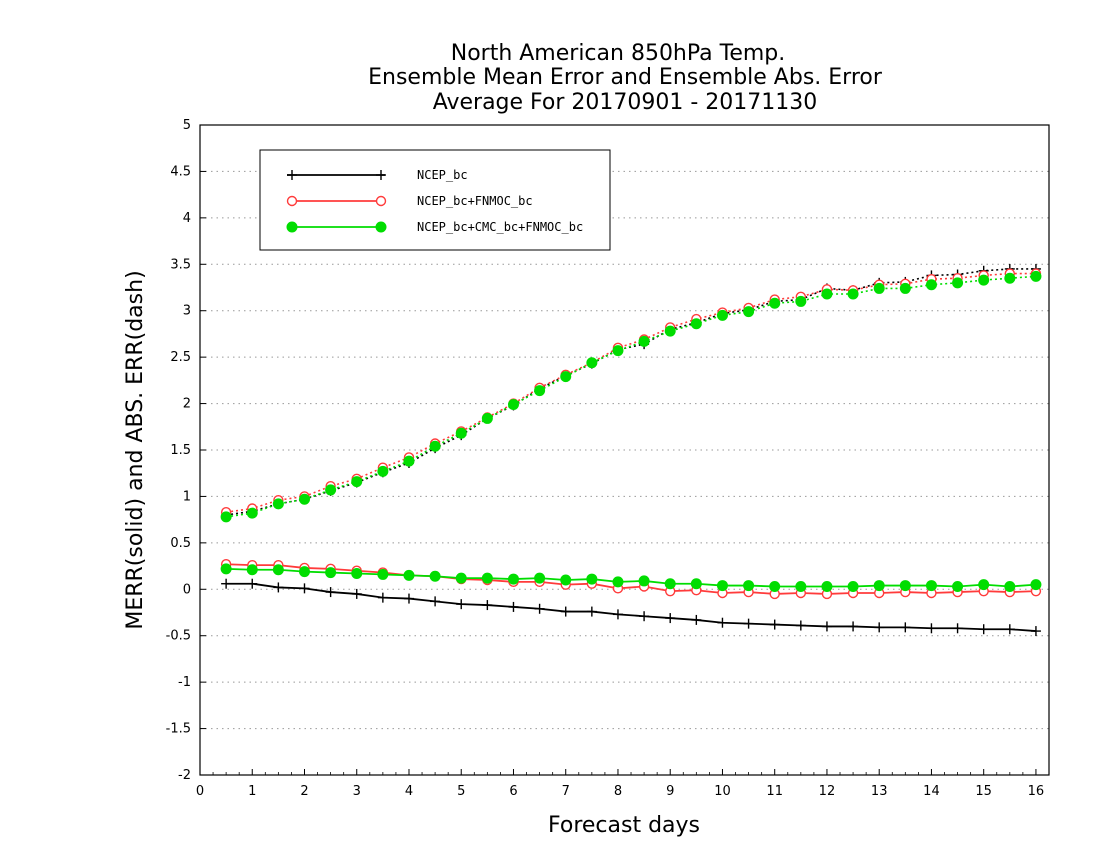 The height and width of the screenshot is (850, 1100). I want to click on x-tick-label: 1, so click(252, 791).